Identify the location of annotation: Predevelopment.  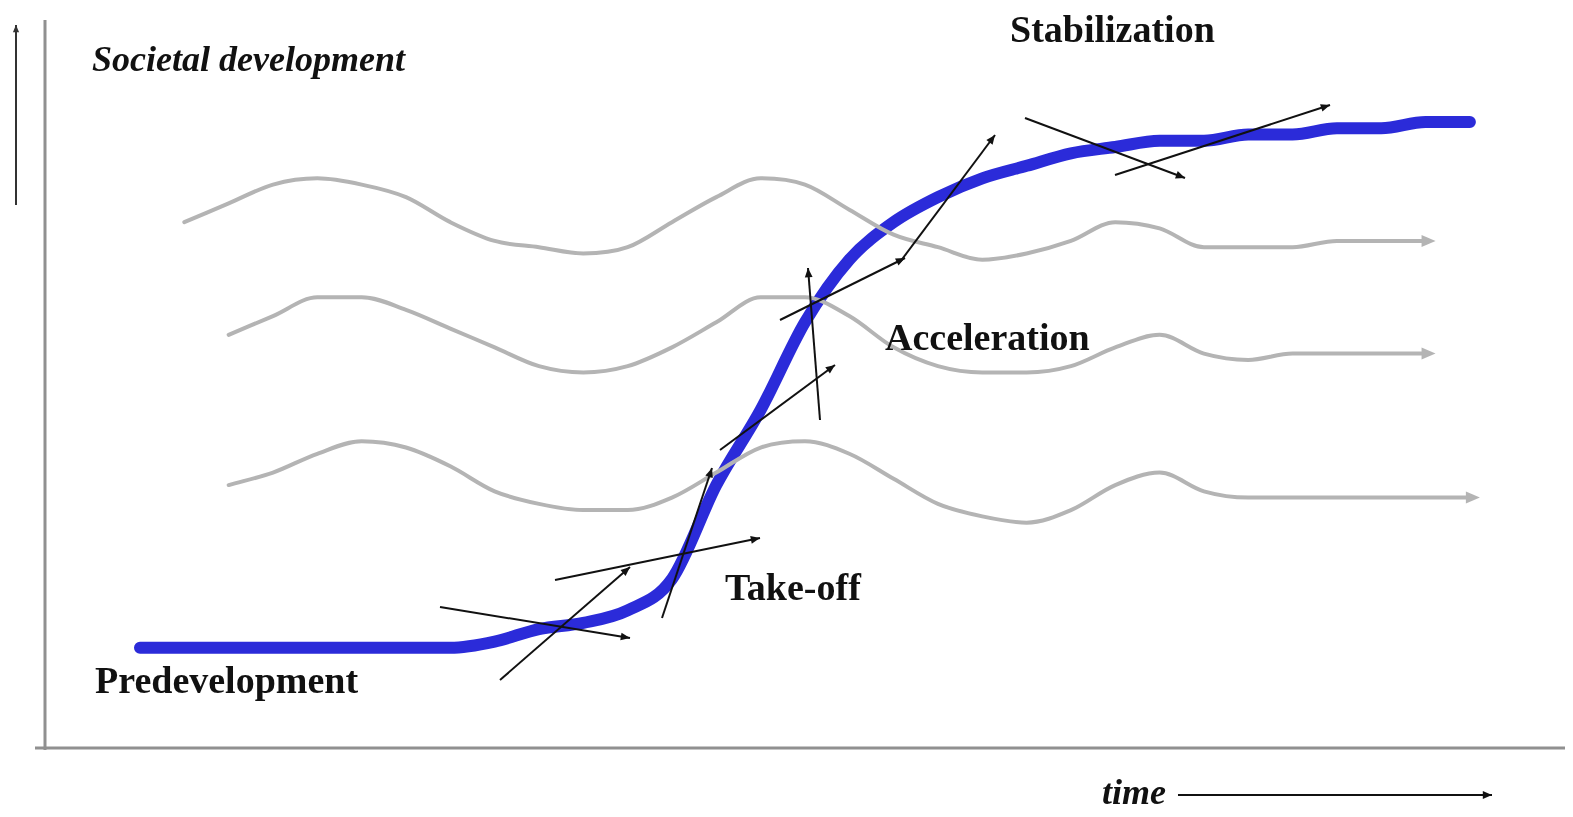
(227, 679).